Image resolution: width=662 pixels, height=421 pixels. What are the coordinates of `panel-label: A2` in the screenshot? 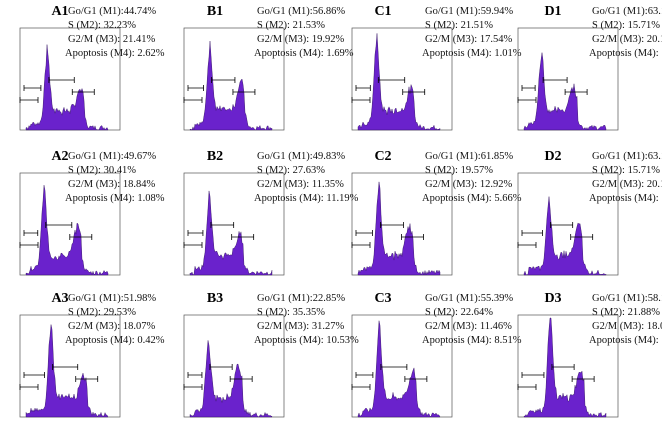 It's located at (59, 156).